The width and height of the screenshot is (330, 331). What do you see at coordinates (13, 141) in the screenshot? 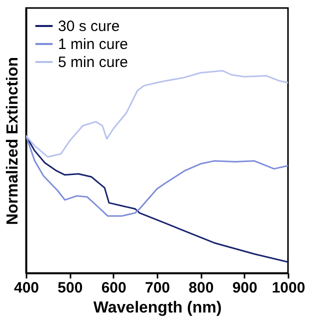
I see `y-axis-title: Normalized Extinction` at bounding box center [13, 141].